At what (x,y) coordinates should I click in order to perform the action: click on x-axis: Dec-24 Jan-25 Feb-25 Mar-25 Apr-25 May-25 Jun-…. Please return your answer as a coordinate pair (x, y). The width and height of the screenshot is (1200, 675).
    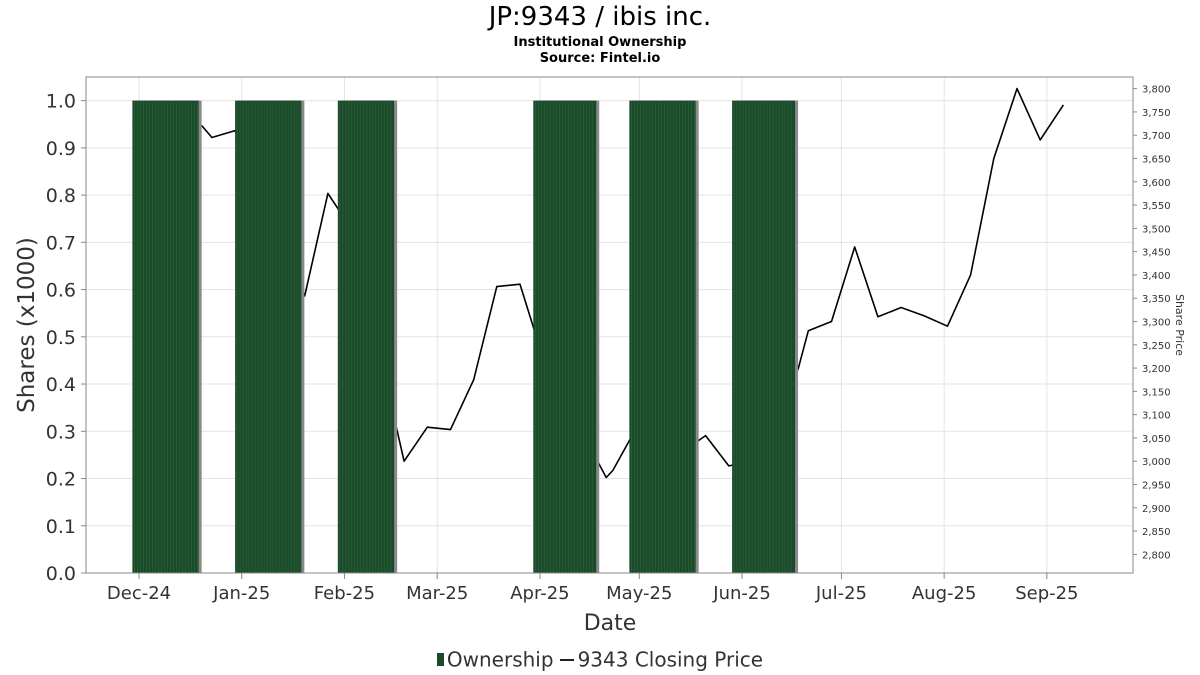
    Looking at the image, I should click on (593, 588).